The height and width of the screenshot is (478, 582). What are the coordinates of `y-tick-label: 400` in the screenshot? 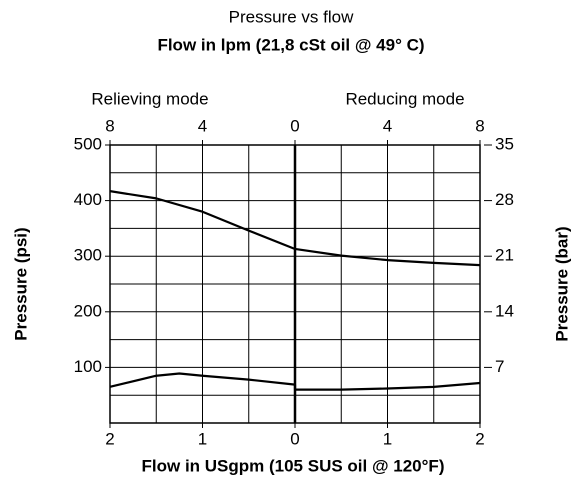 It's located at (88, 199).